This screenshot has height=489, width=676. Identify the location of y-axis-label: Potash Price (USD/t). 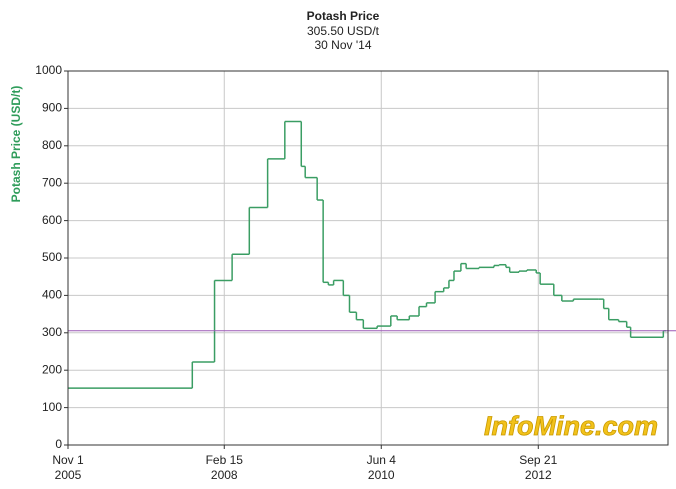
(16, 144).